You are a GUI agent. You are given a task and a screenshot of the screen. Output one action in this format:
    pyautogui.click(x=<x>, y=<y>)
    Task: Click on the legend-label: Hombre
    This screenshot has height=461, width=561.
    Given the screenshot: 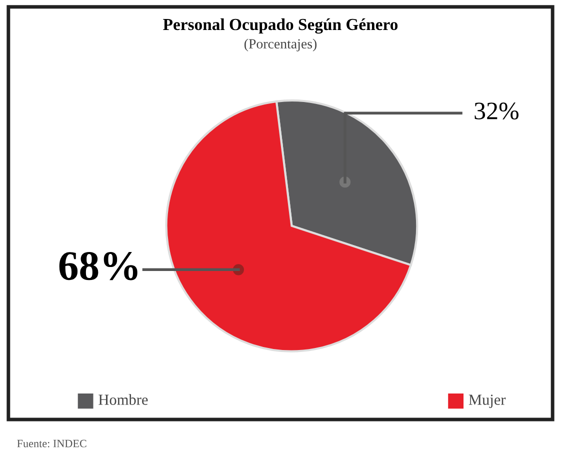 What is the action you would take?
    pyautogui.click(x=123, y=399)
    